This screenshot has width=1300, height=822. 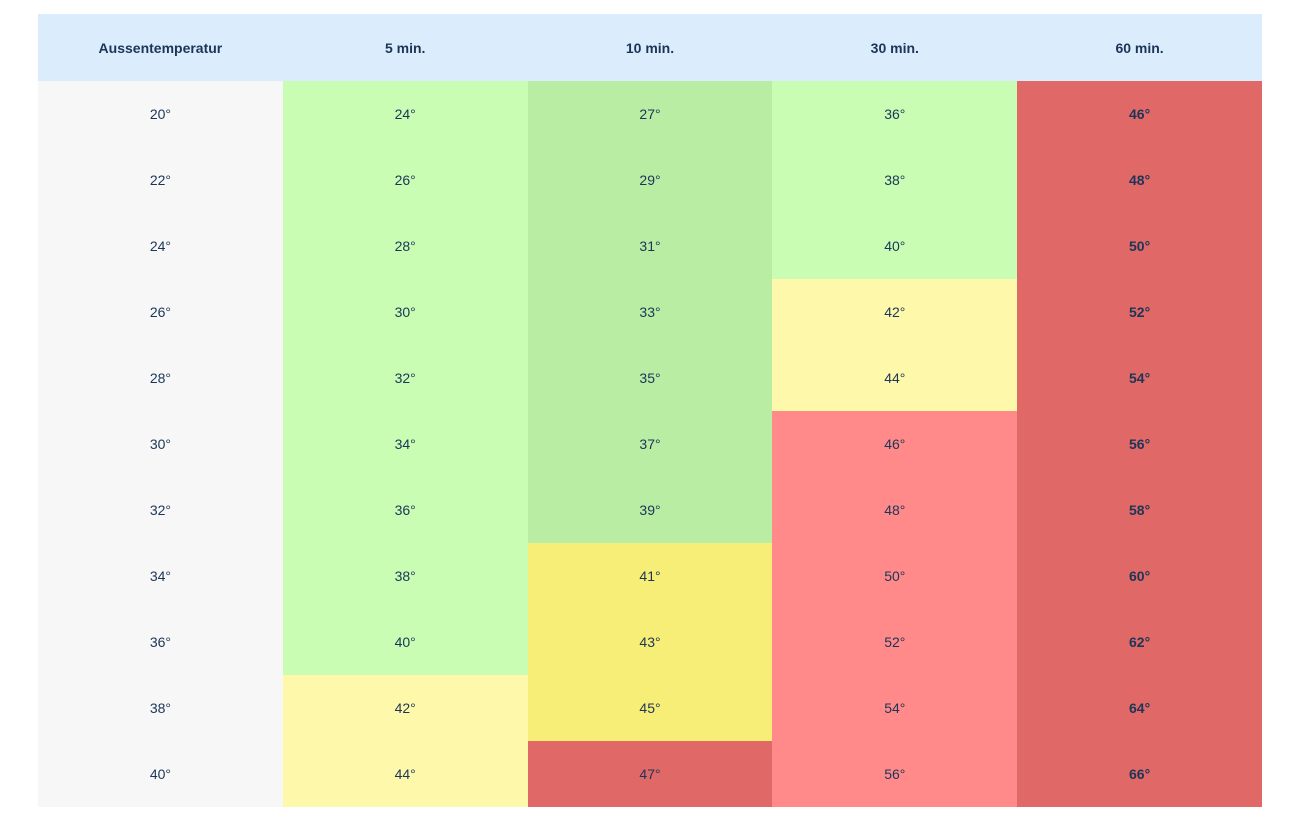 What do you see at coordinates (160, 180) in the screenshot?
I see `table-cell: 22°` at bounding box center [160, 180].